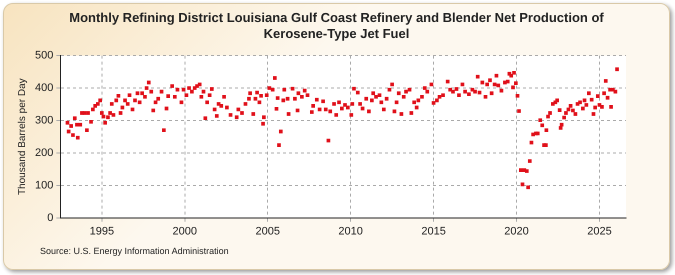 The height and width of the screenshot is (275, 675). I want to click on chart-title: Monthly Refining District Louisiana Gulf Coast Refinery and Blender Net Production of Kerosene-Type Jet Fuel, so click(336, 25).